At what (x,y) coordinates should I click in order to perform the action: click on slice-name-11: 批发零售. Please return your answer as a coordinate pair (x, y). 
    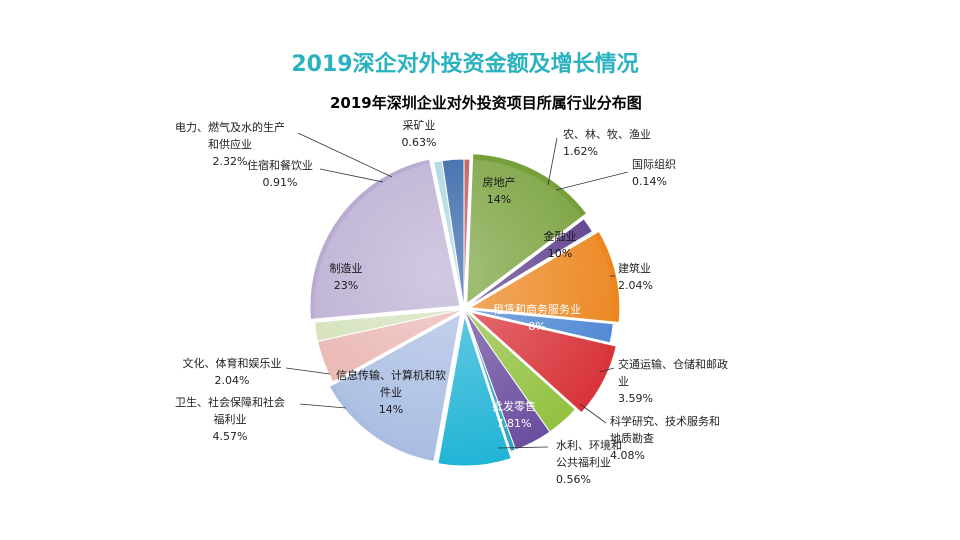
    Looking at the image, I should click on (514, 406).